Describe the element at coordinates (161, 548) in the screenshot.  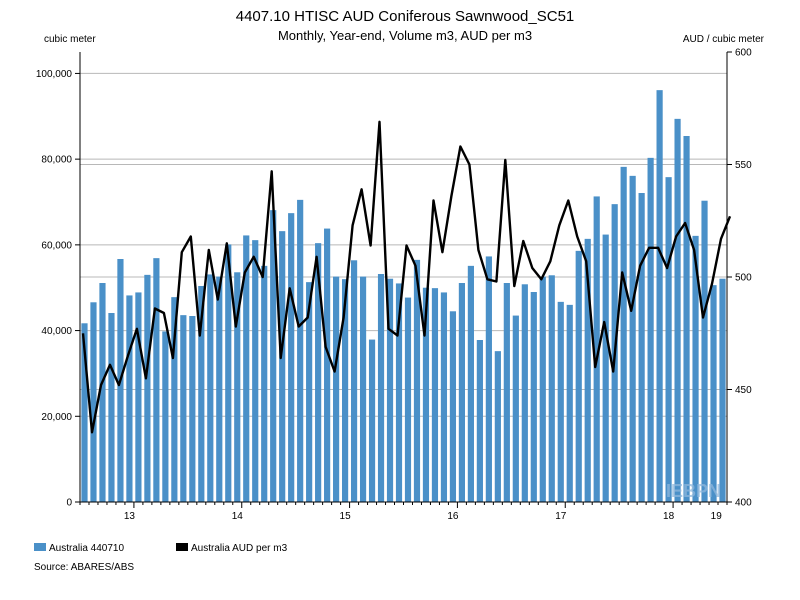
I see `legend: Australia 440710 Australia AUD per m3` at that location.